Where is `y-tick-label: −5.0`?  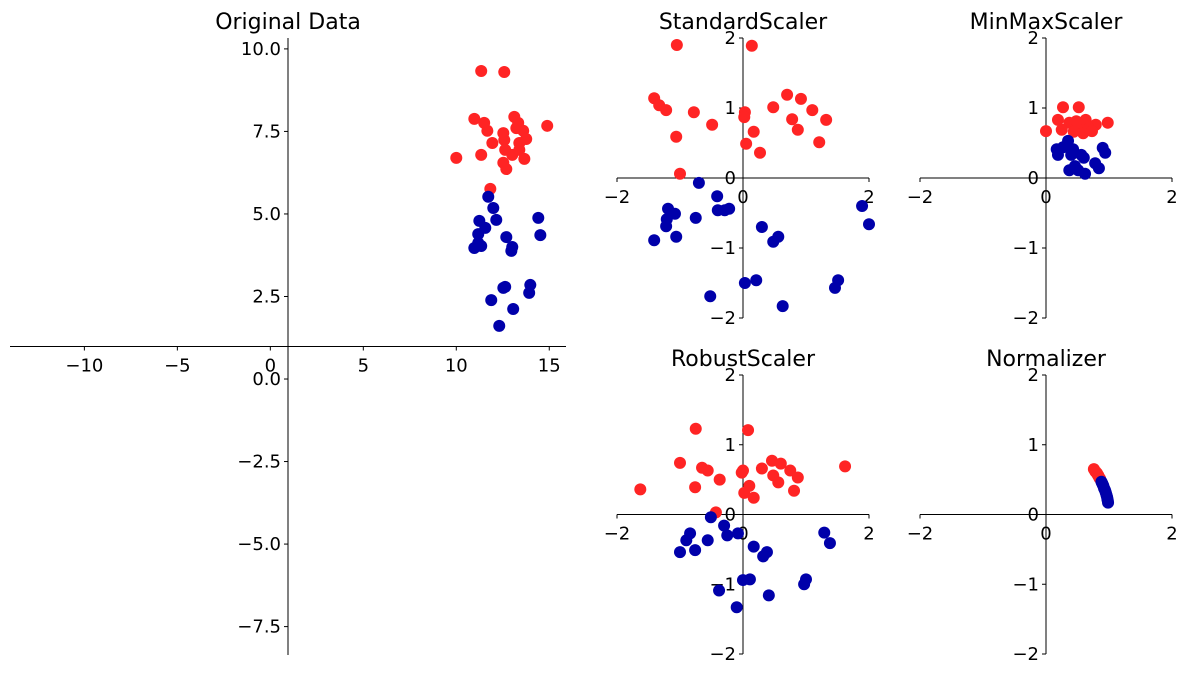 y-tick-label: −5.0 is located at coordinates (259, 544).